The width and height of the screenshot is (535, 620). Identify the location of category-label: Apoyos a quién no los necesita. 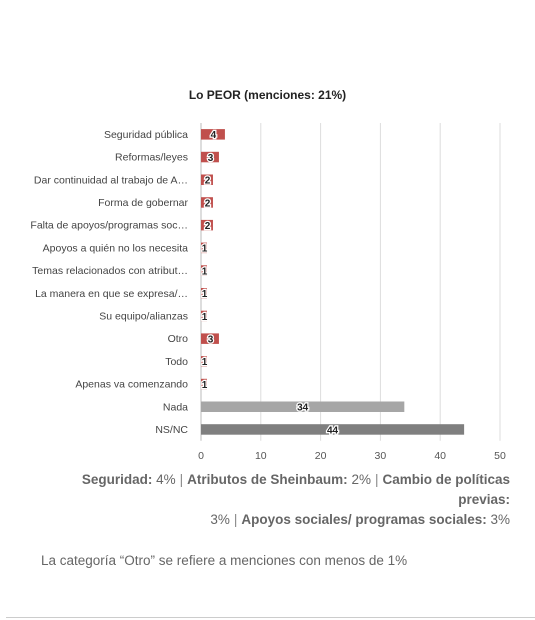
(116, 248).